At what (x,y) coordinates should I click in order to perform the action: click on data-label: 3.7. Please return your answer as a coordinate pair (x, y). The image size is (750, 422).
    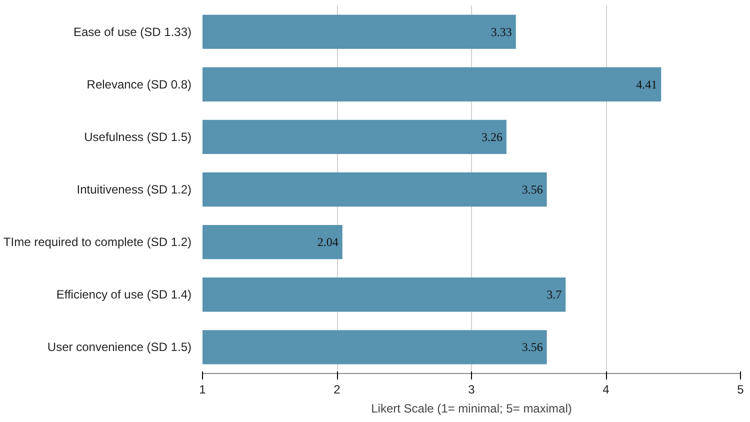
    Looking at the image, I should click on (554, 295).